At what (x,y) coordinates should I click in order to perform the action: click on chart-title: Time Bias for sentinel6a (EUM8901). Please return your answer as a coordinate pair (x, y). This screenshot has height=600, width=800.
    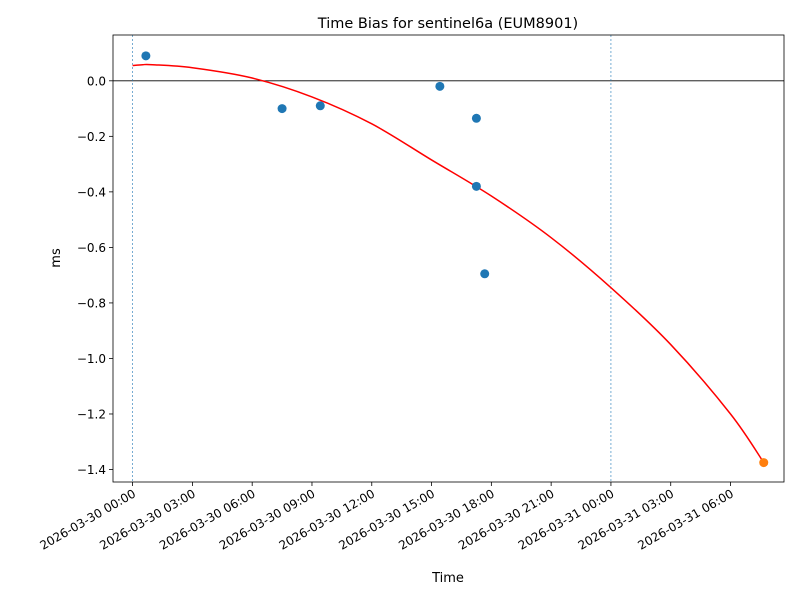
    Looking at the image, I should click on (447, 24).